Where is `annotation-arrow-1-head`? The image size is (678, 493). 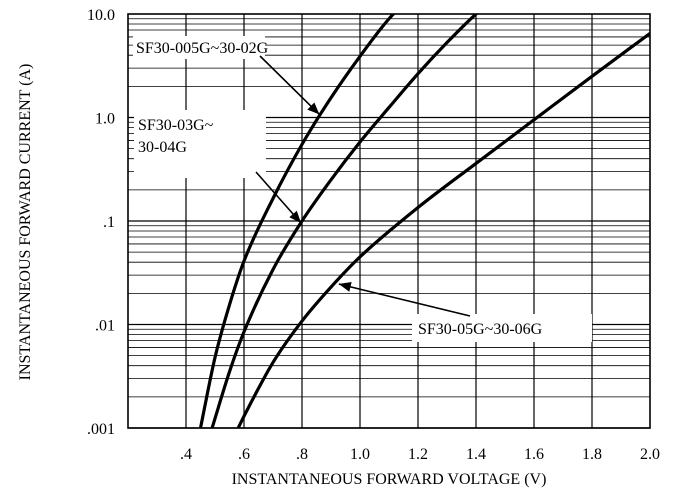 annotation-arrow-1-head is located at coordinates (313, 108).